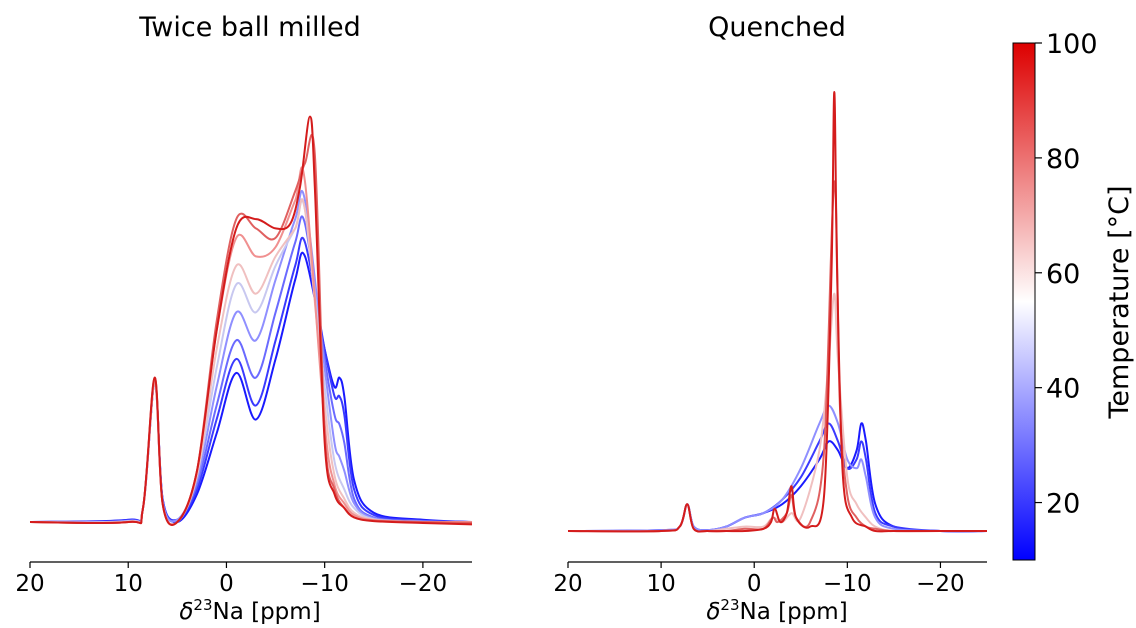 The width and height of the screenshot is (1136, 628). Describe the element at coordinates (1024, 301) in the screenshot. I see `colorbar-gradient` at that location.